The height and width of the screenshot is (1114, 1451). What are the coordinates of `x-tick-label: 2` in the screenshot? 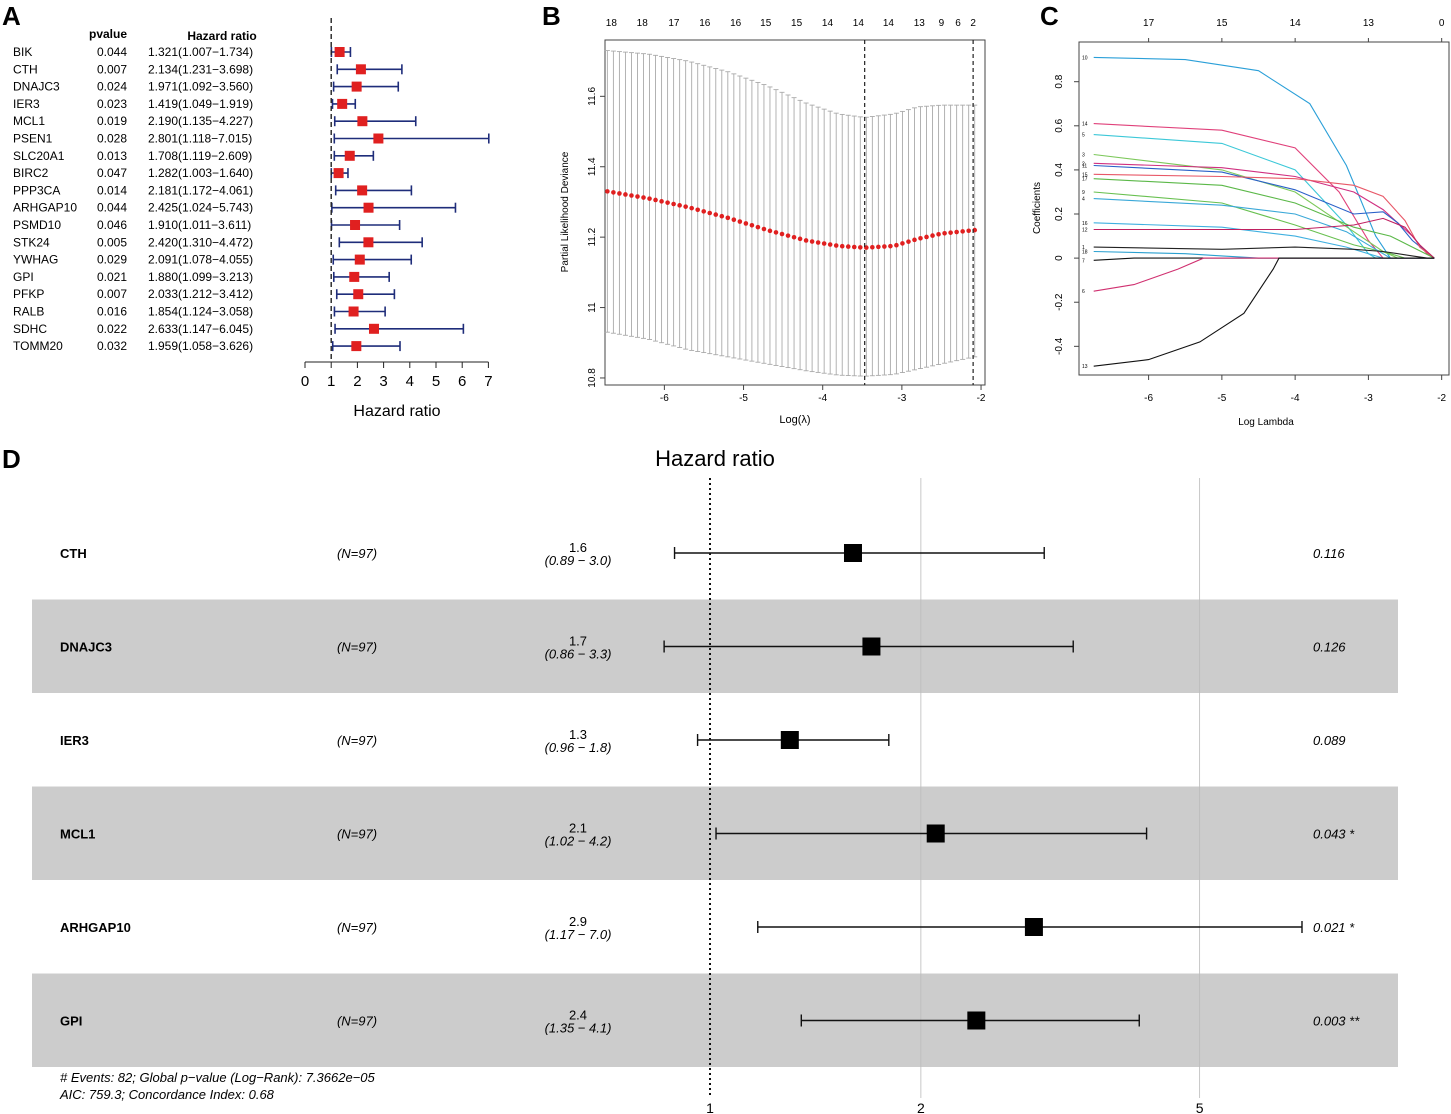 It's located at (357, 381).